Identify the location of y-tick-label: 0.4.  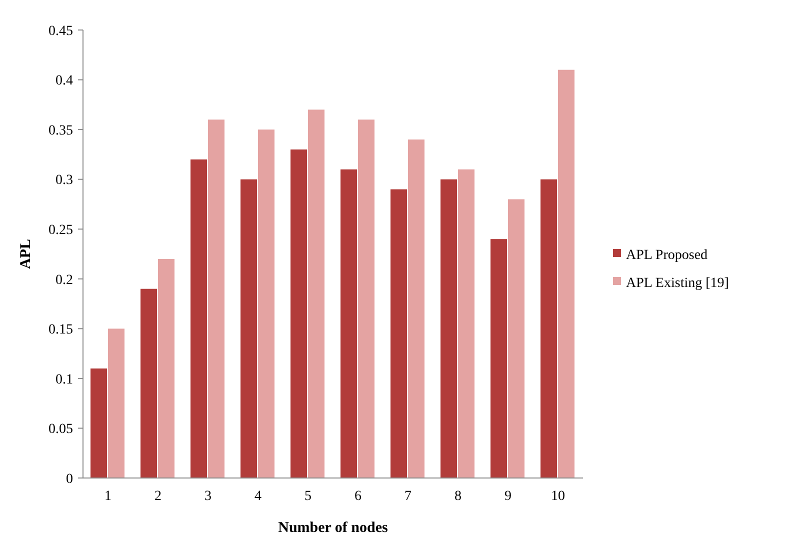
(64, 81).